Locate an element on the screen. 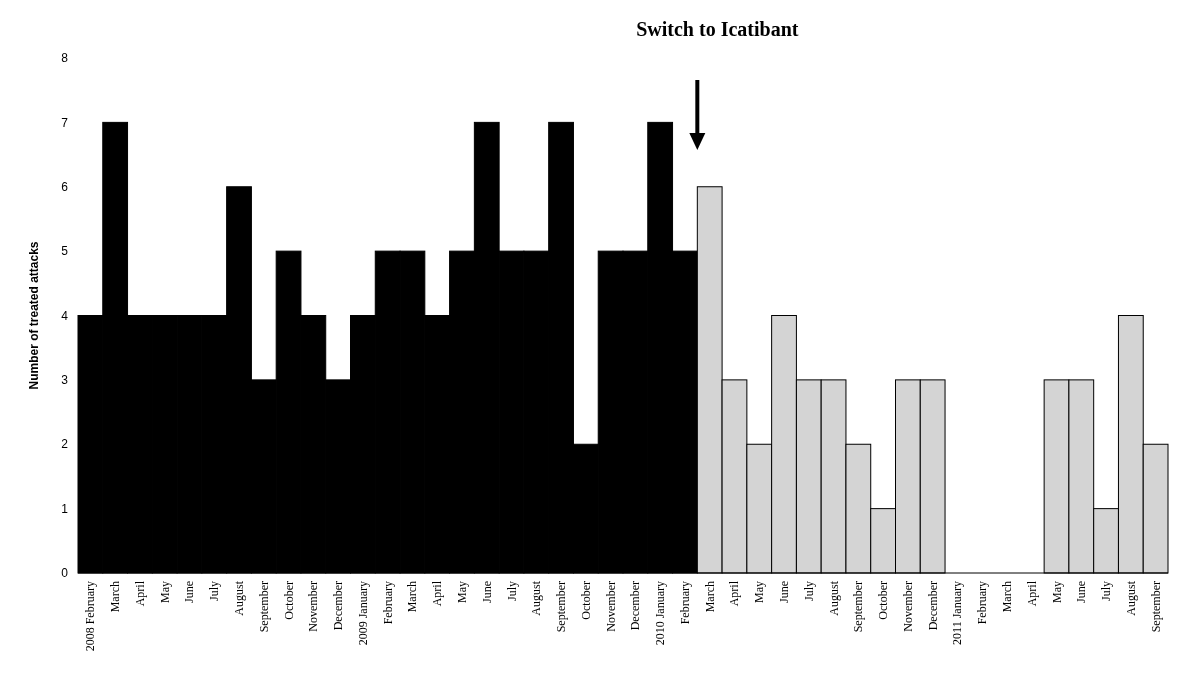  x-tick-label: 2011 January is located at coordinates (957, 613).